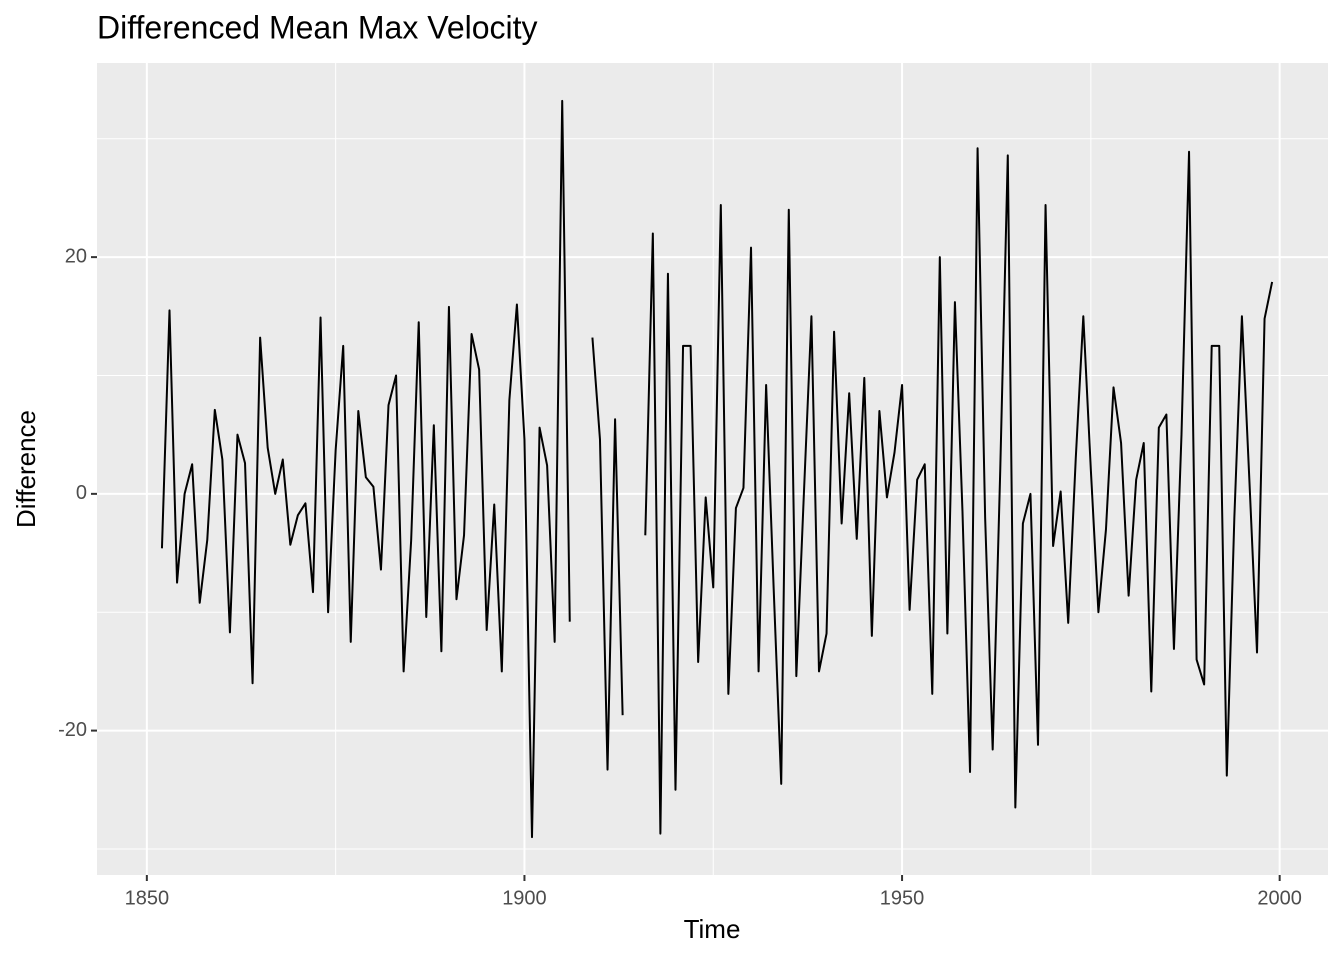 This screenshot has height=960, width=1344. I want to click on y-axis-label: Difference, so click(26, 469).